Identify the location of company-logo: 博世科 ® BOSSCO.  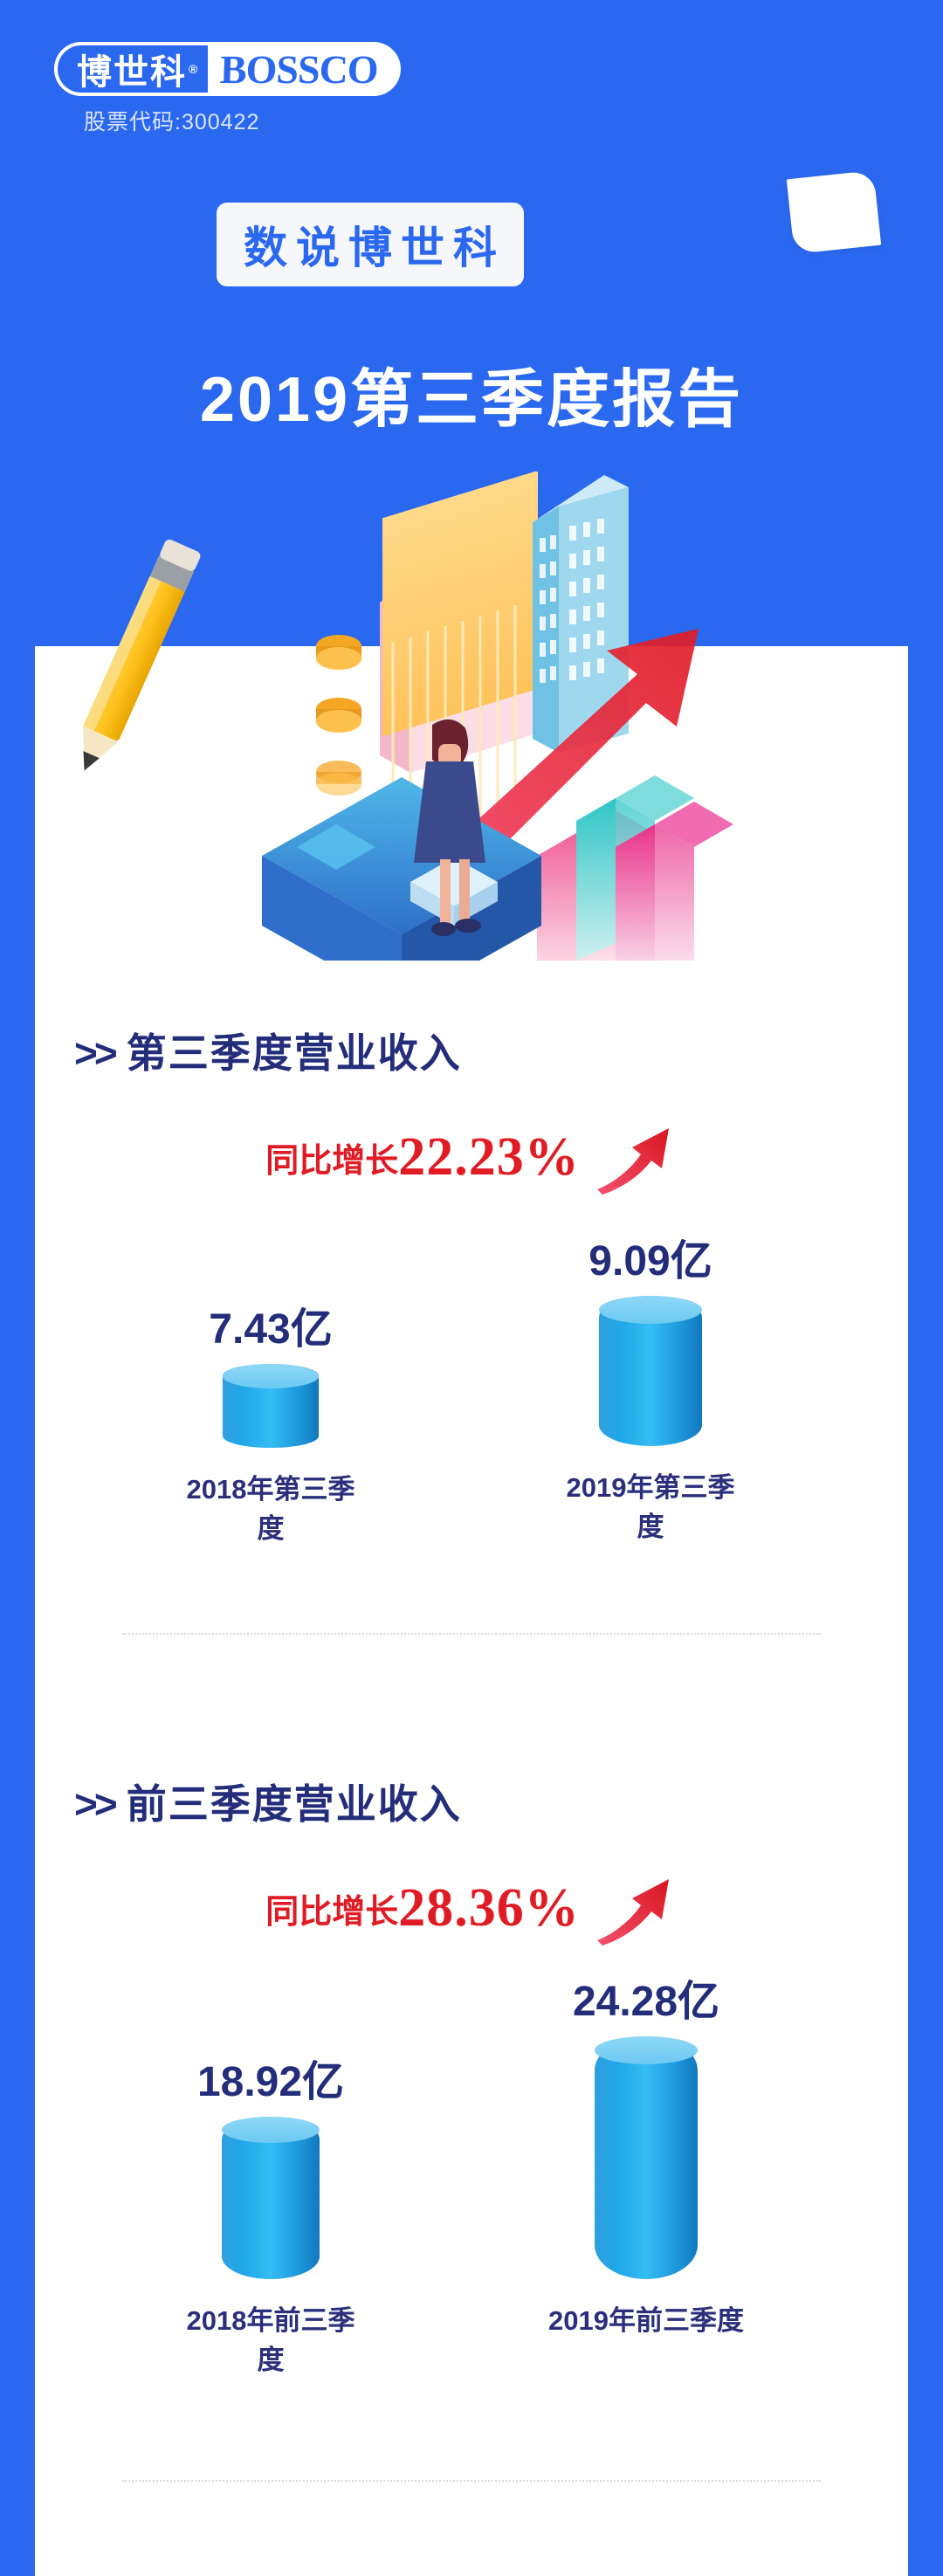
(227, 69).